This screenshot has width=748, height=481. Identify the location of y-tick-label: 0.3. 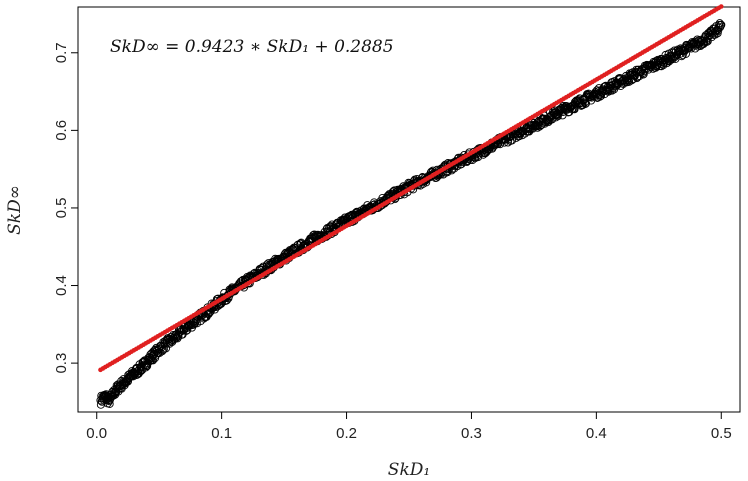
(61, 363).